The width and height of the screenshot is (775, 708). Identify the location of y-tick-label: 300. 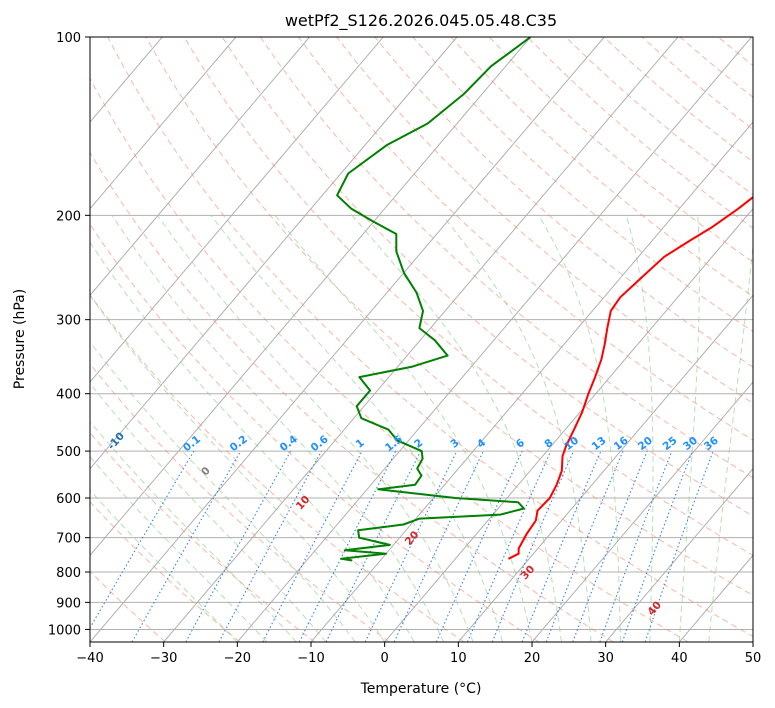
(68, 321).